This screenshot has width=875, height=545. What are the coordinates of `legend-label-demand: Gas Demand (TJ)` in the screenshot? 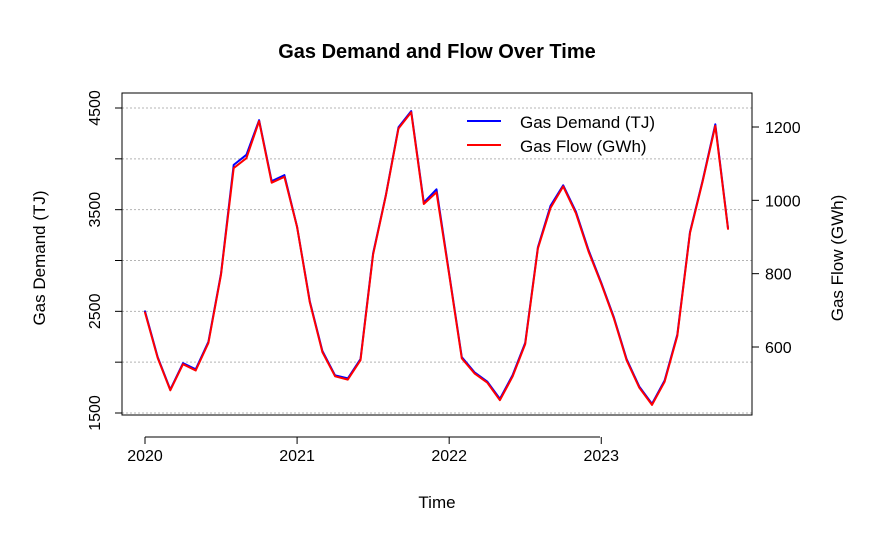 It's located at (587, 122).